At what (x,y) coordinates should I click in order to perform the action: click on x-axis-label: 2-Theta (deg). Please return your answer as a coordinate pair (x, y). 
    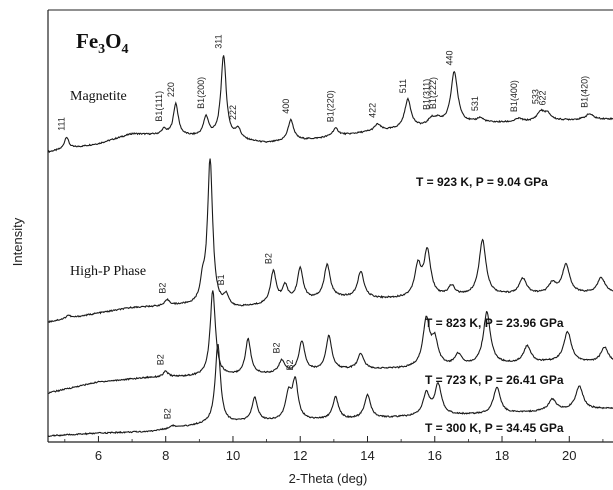
    Looking at the image, I should click on (328, 478).